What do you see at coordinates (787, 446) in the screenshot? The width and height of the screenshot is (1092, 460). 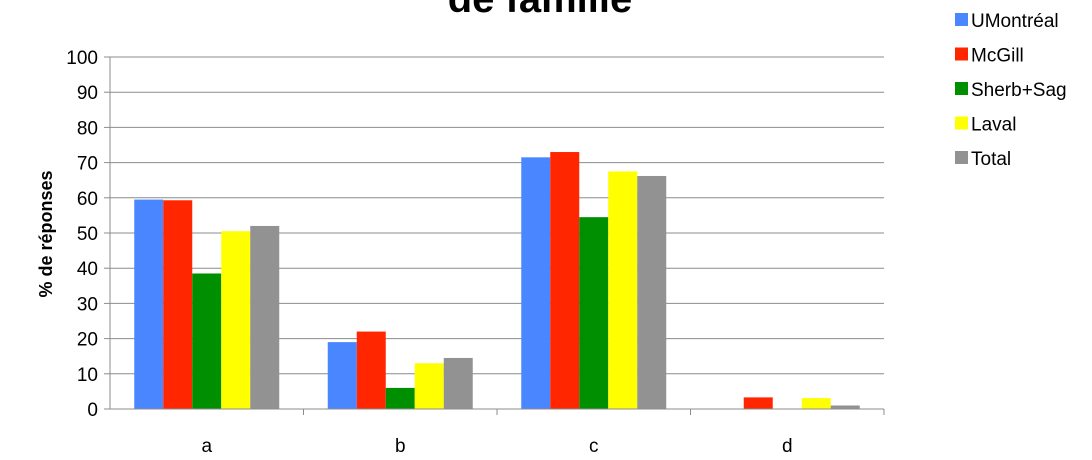 I see `x-tick-label: d` at bounding box center [787, 446].